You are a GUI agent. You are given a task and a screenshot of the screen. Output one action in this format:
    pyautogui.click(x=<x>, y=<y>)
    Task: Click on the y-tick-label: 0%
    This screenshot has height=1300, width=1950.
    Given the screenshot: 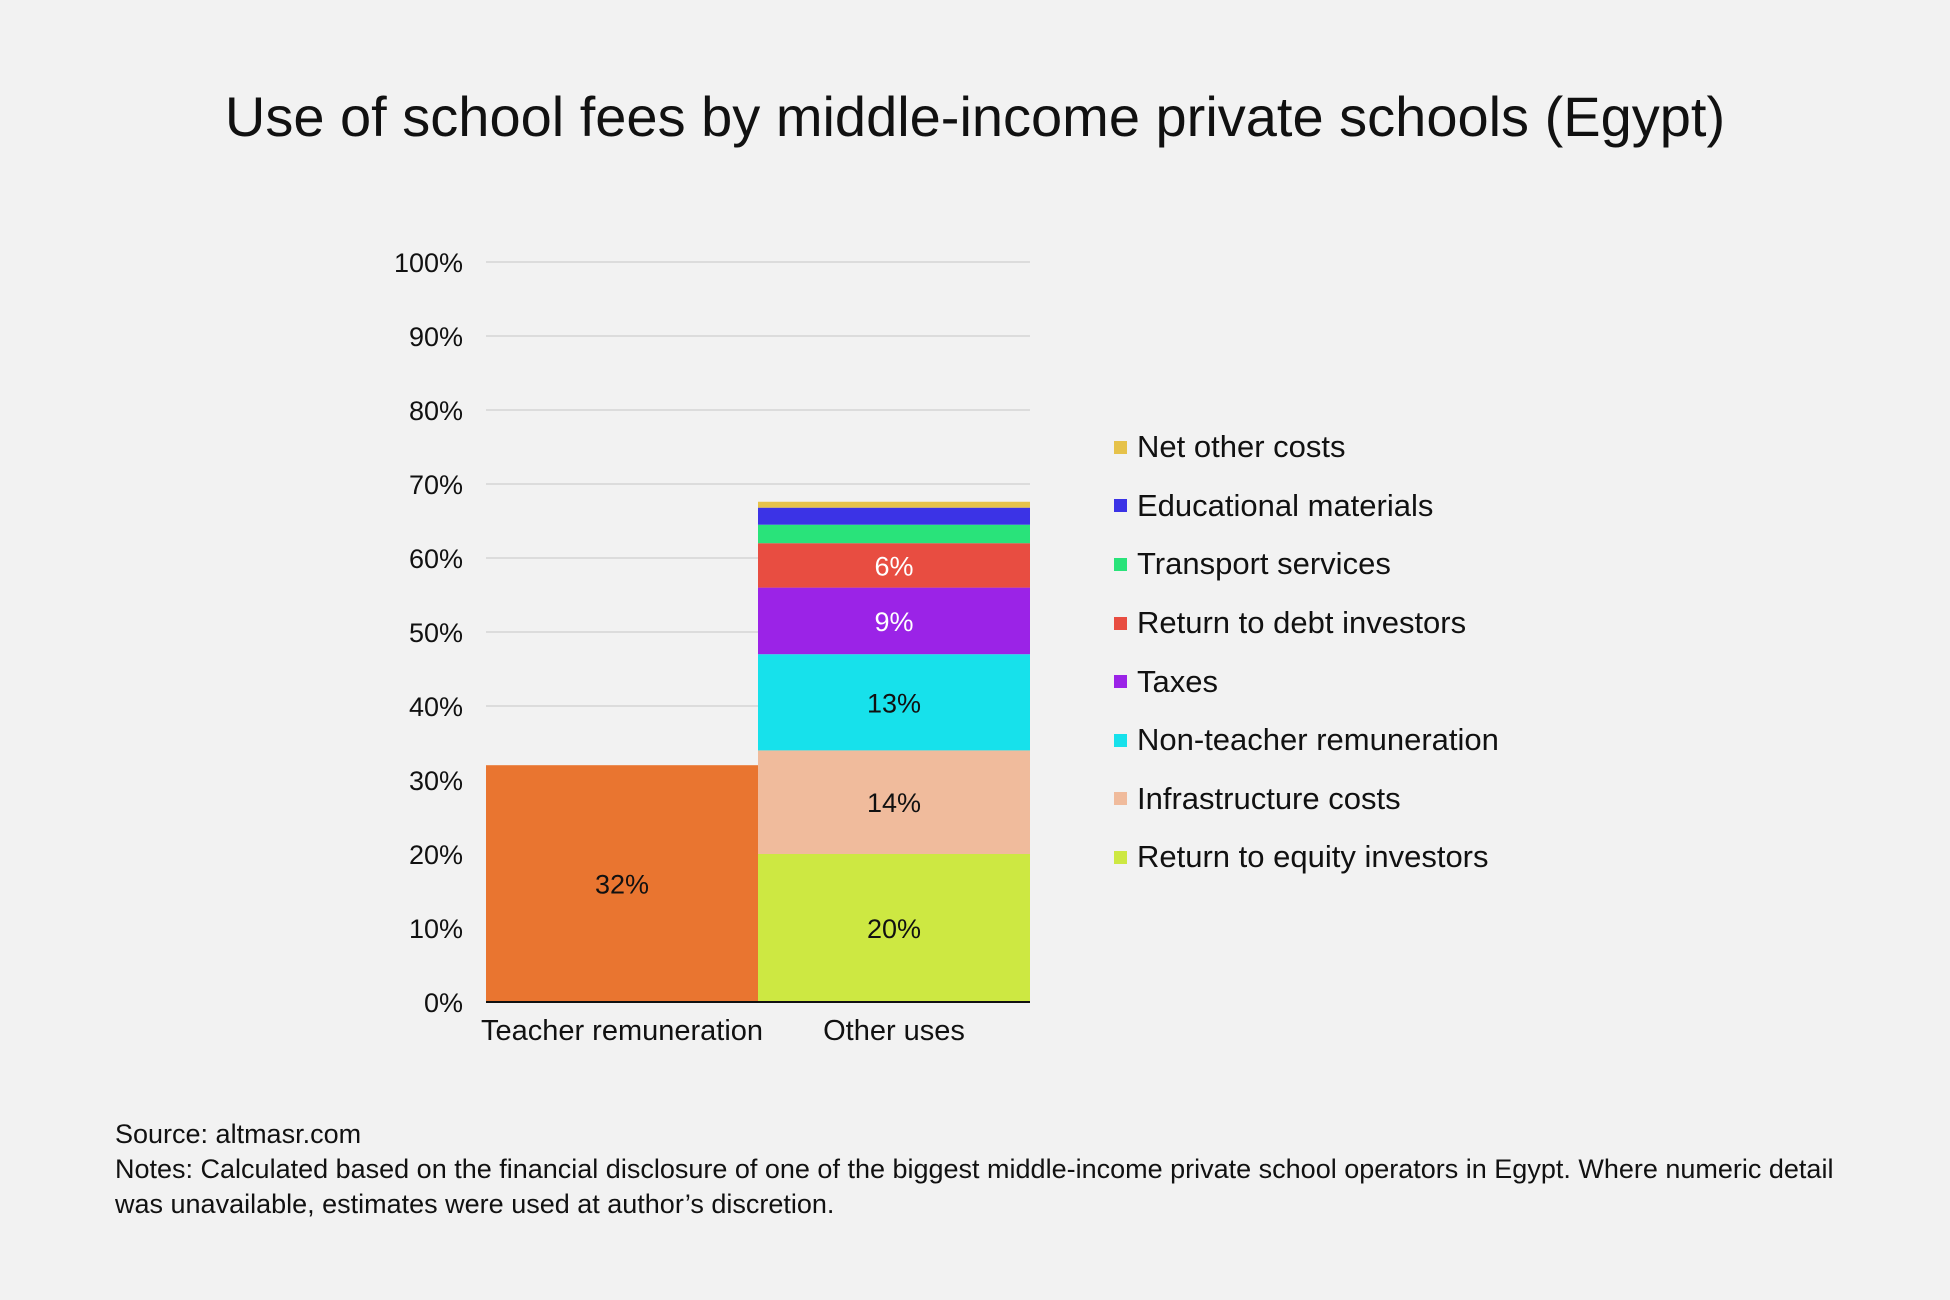 What is the action you would take?
    pyautogui.click(x=443, y=1003)
    